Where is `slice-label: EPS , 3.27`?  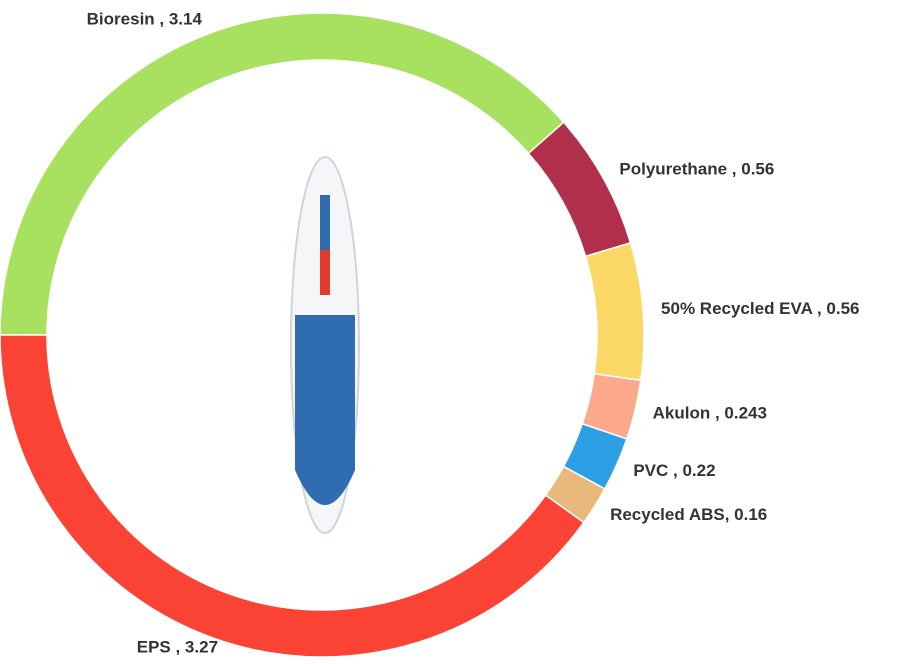 slice-label: EPS , 3.27 is located at coordinates (177, 646).